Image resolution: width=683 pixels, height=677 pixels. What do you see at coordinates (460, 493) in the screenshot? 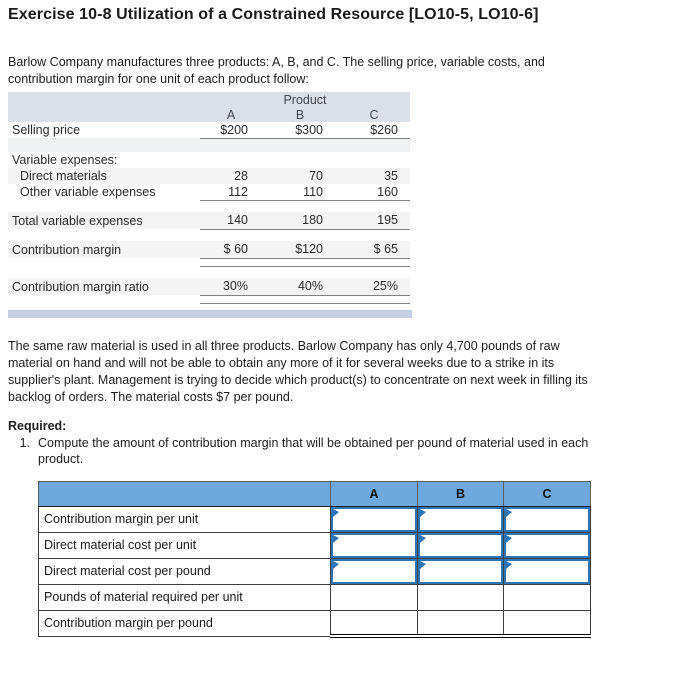
I see `answer-column-header-b: B` at bounding box center [460, 493].